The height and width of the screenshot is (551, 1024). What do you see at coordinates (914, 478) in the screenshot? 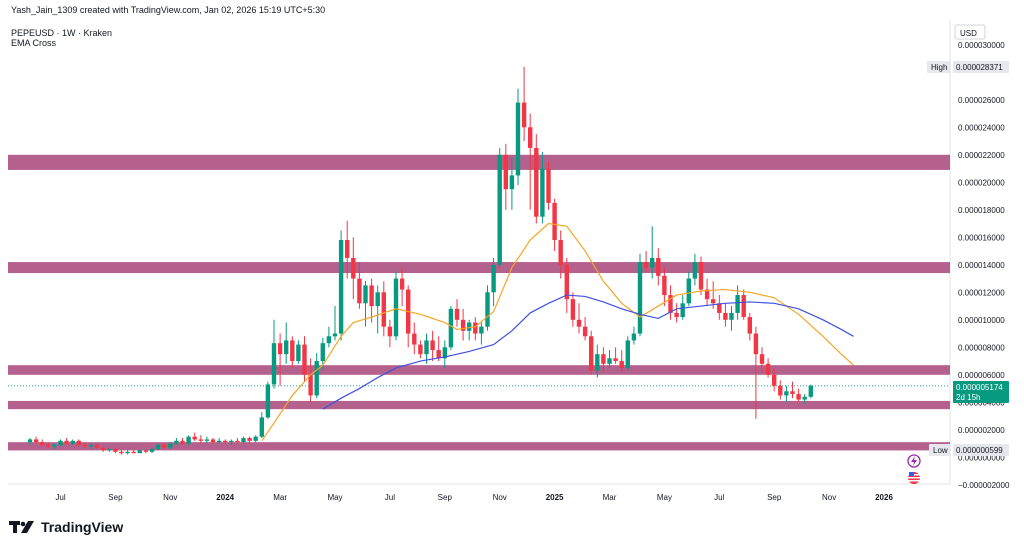
I see `us-flag-icon` at bounding box center [914, 478].